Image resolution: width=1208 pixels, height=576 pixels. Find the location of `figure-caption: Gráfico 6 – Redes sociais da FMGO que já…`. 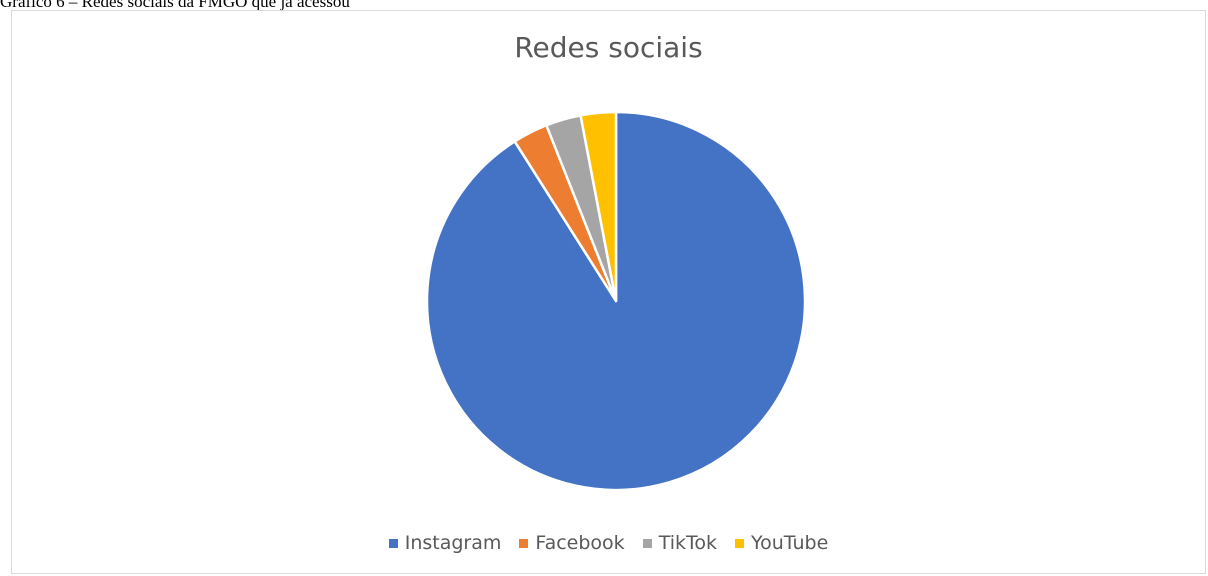

figure-caption: Gráfico 6 – Redes sociais da FMGO que já… is located at coordinates (175, 5).